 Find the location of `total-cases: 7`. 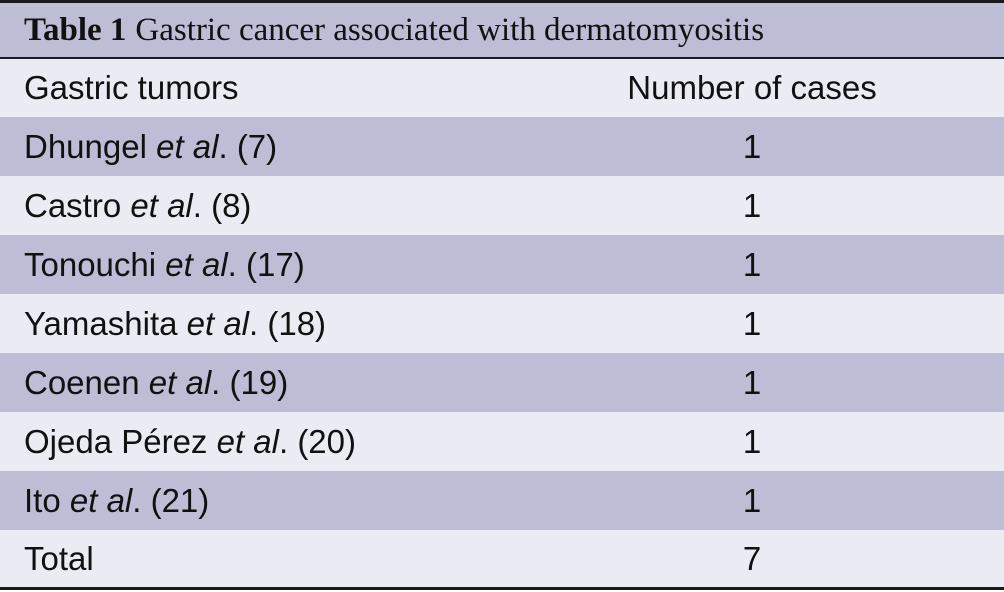

total-cases: 7 is located at coordinates (752, 558).